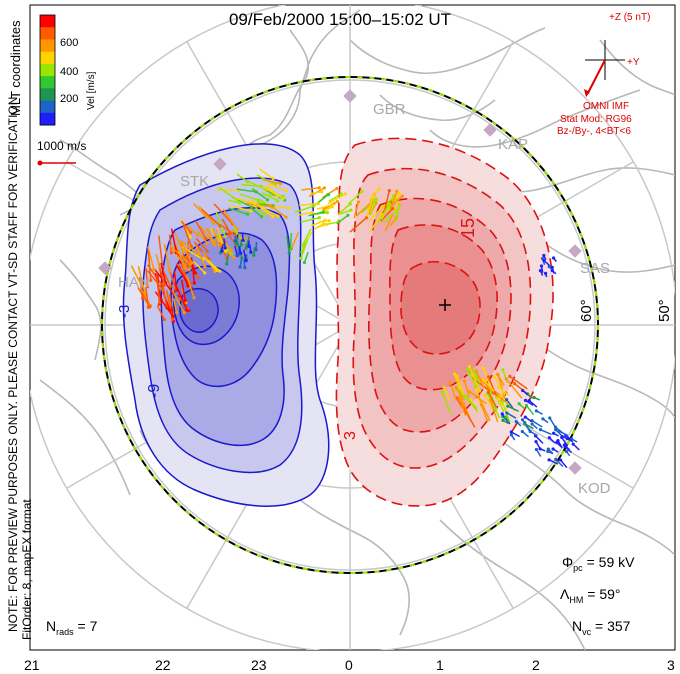 The height and width of the screenshot is (674, 680). What do you see at coordinates (604, 68) in the screenshot?
I see `imf-dial` at bounding box center [604, 68].